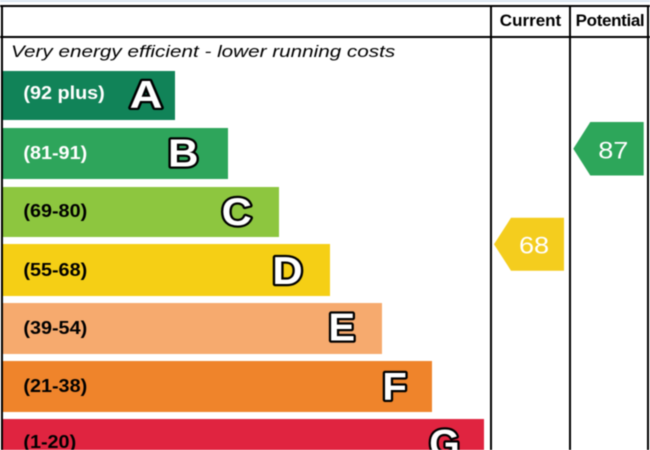 This screenshot has width=650, height=450. Describe the element at coordinates (613, 151) in the screenshot. I see `svg-text: 87` at that location.